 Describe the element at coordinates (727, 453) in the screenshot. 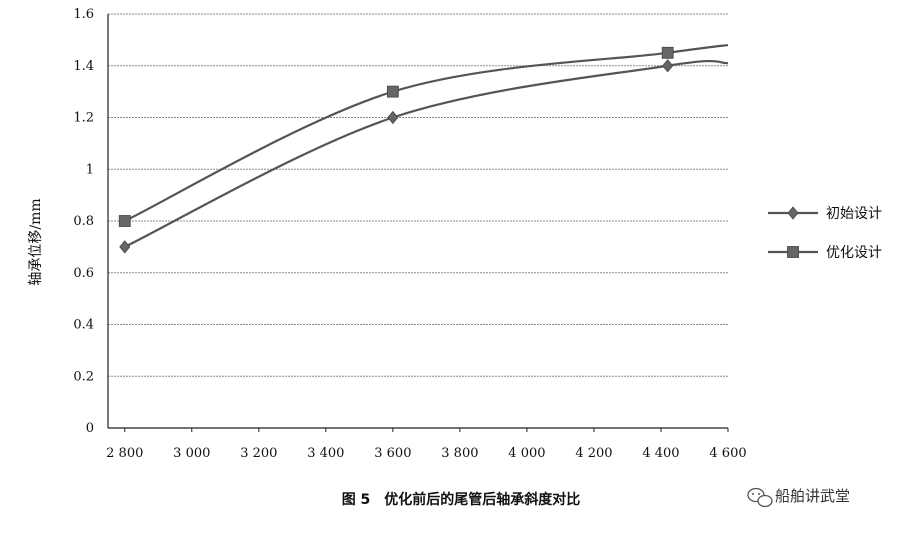

I see `x-tick-label: 4 600` at that location.